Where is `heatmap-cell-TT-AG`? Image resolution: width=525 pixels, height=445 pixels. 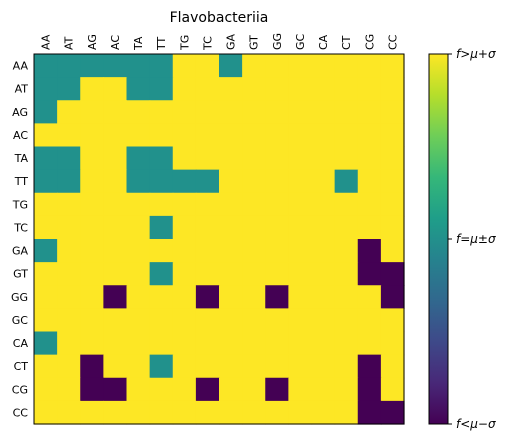
heatmap-cell-TT-AG is located at coordinates (92, 181).